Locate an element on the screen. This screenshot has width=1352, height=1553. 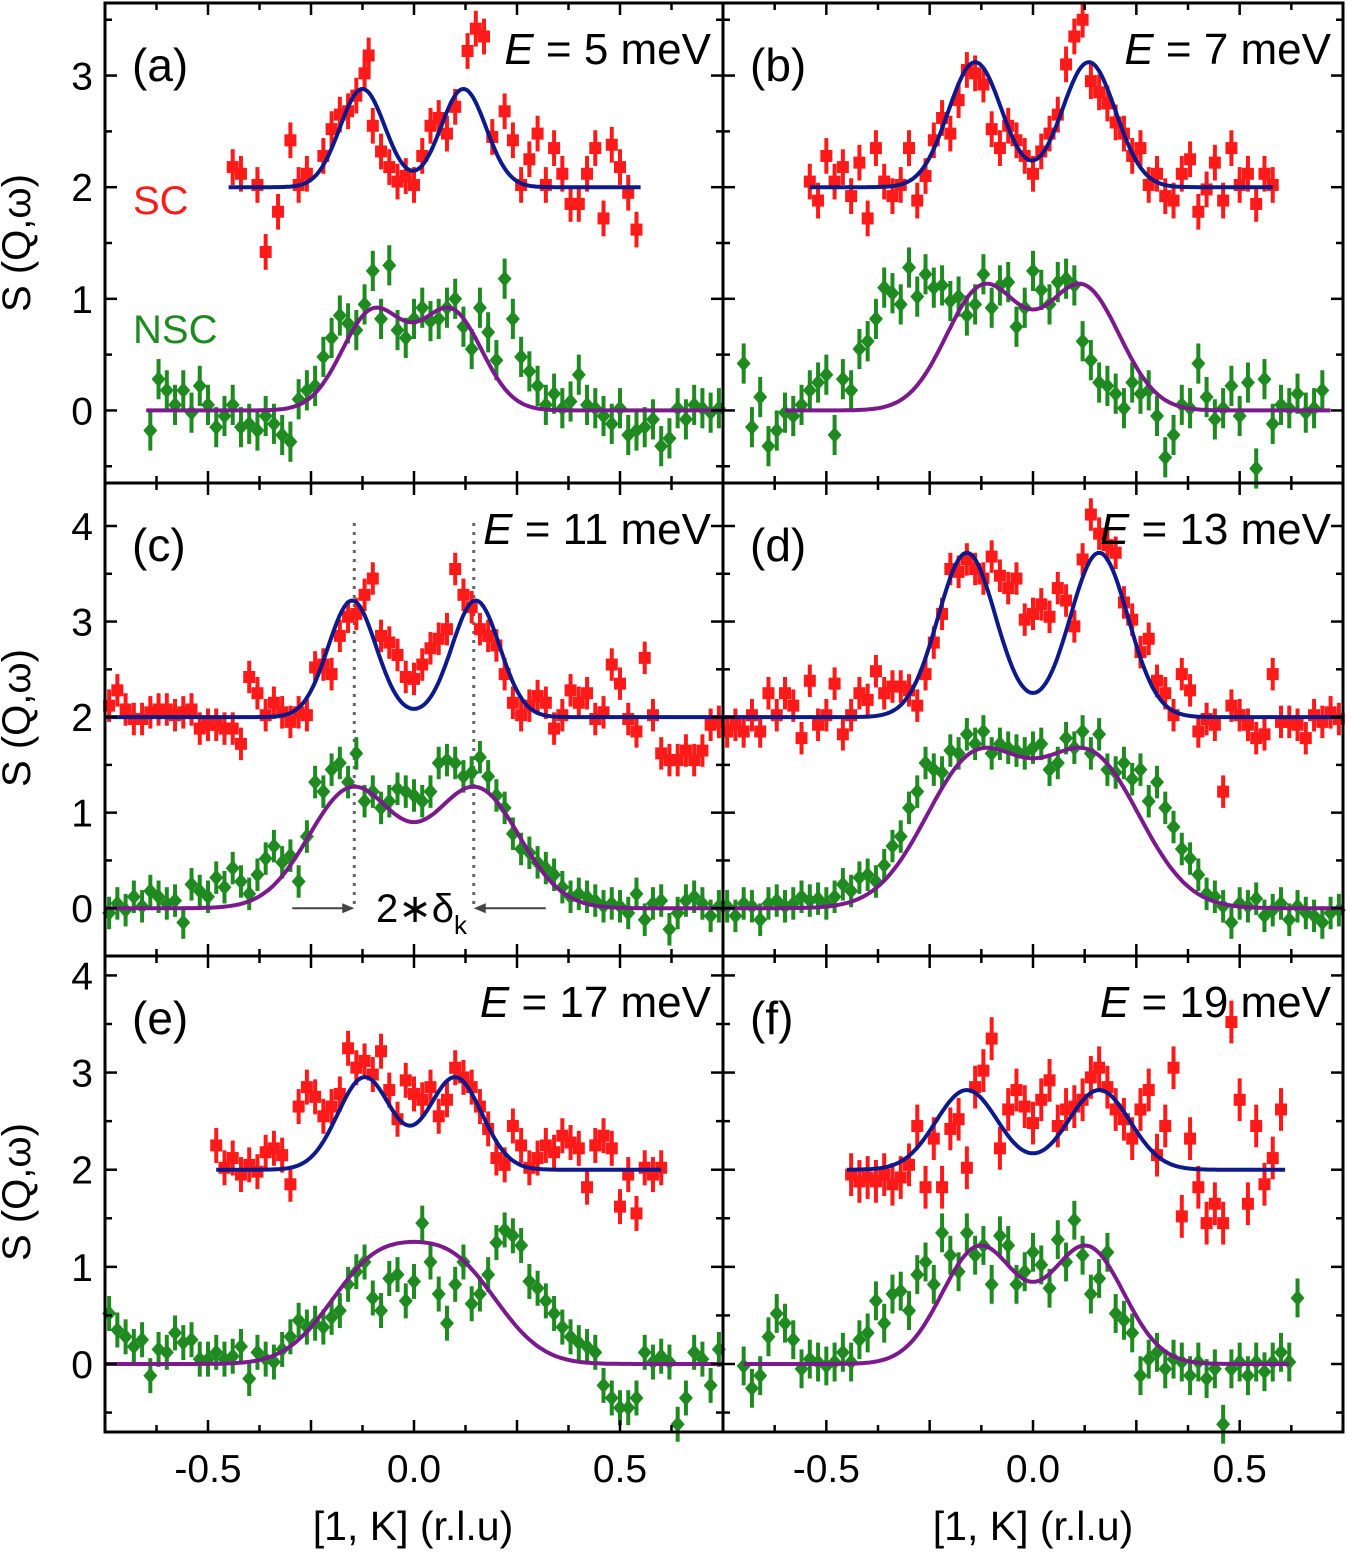
y-tick-label: 1 is located at coordinates (82, 1268).